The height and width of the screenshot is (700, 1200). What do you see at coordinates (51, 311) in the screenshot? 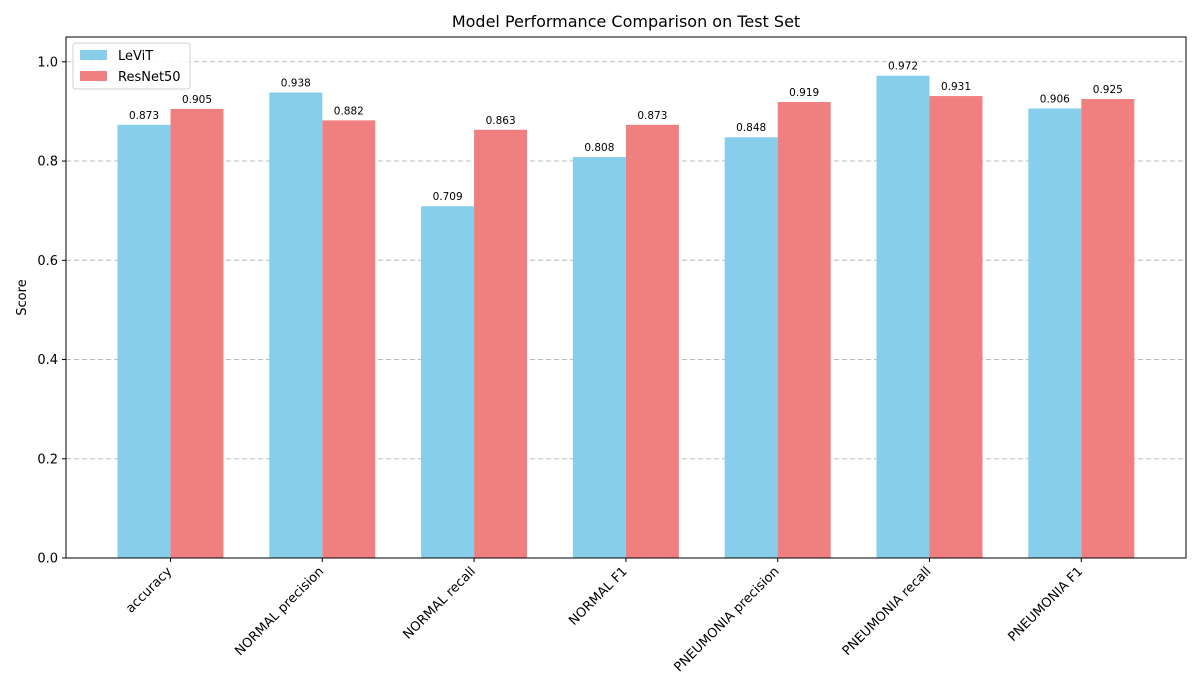
I see `y-axis: 0.0 0.2 0.4 0.6 0.8 1.0` at bounding box center [51, 311].